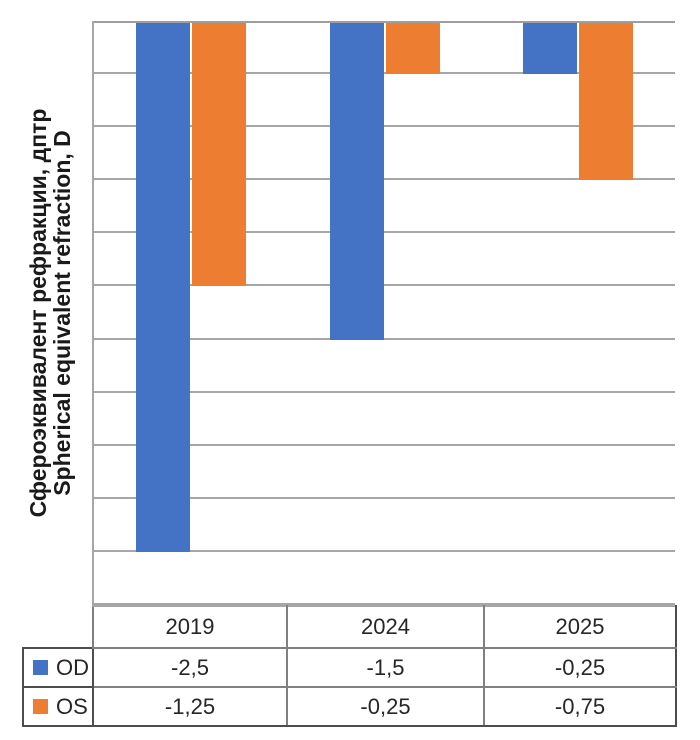 This screenshot has width=700, height=740. I want to click on bar-od-2024, so click(356, 180).